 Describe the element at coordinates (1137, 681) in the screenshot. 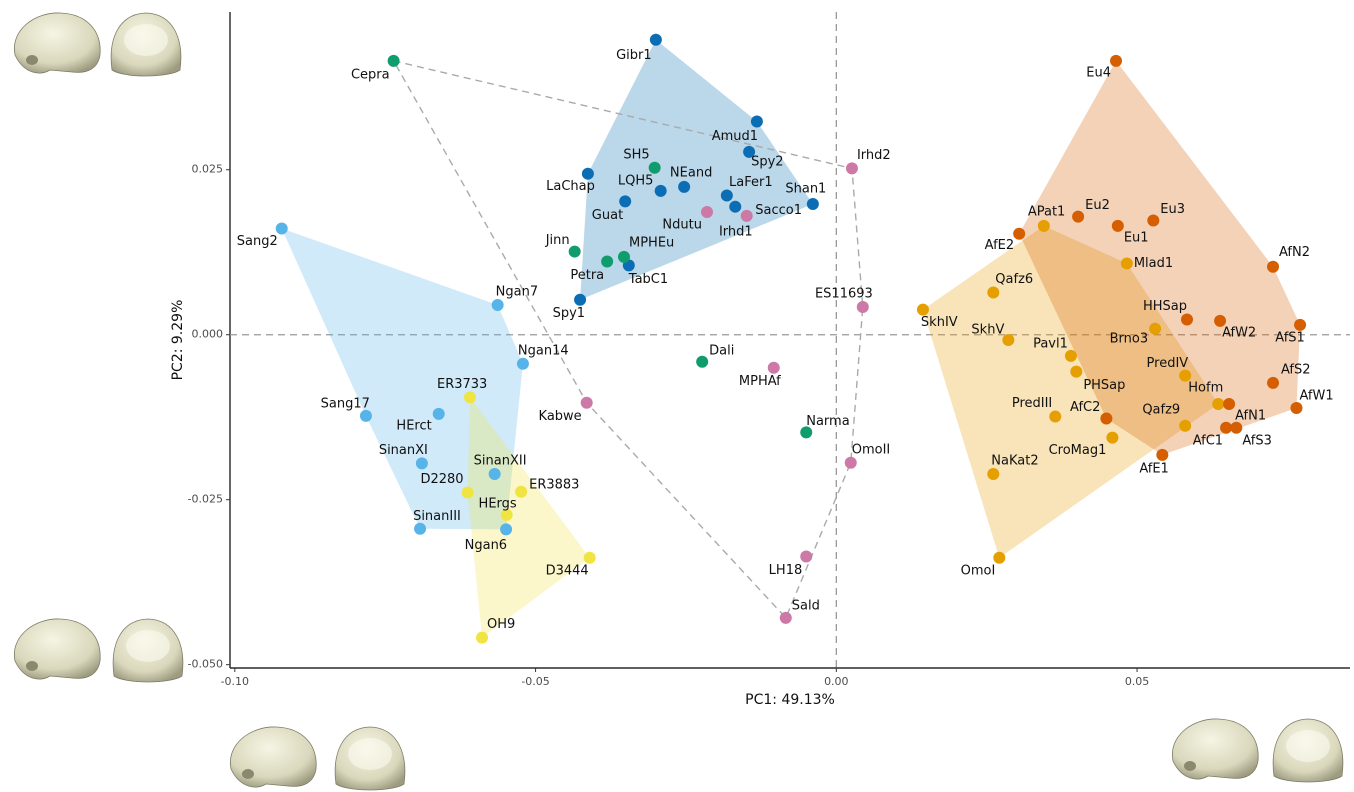

I see `x-tick-label: 0.05` at that location.